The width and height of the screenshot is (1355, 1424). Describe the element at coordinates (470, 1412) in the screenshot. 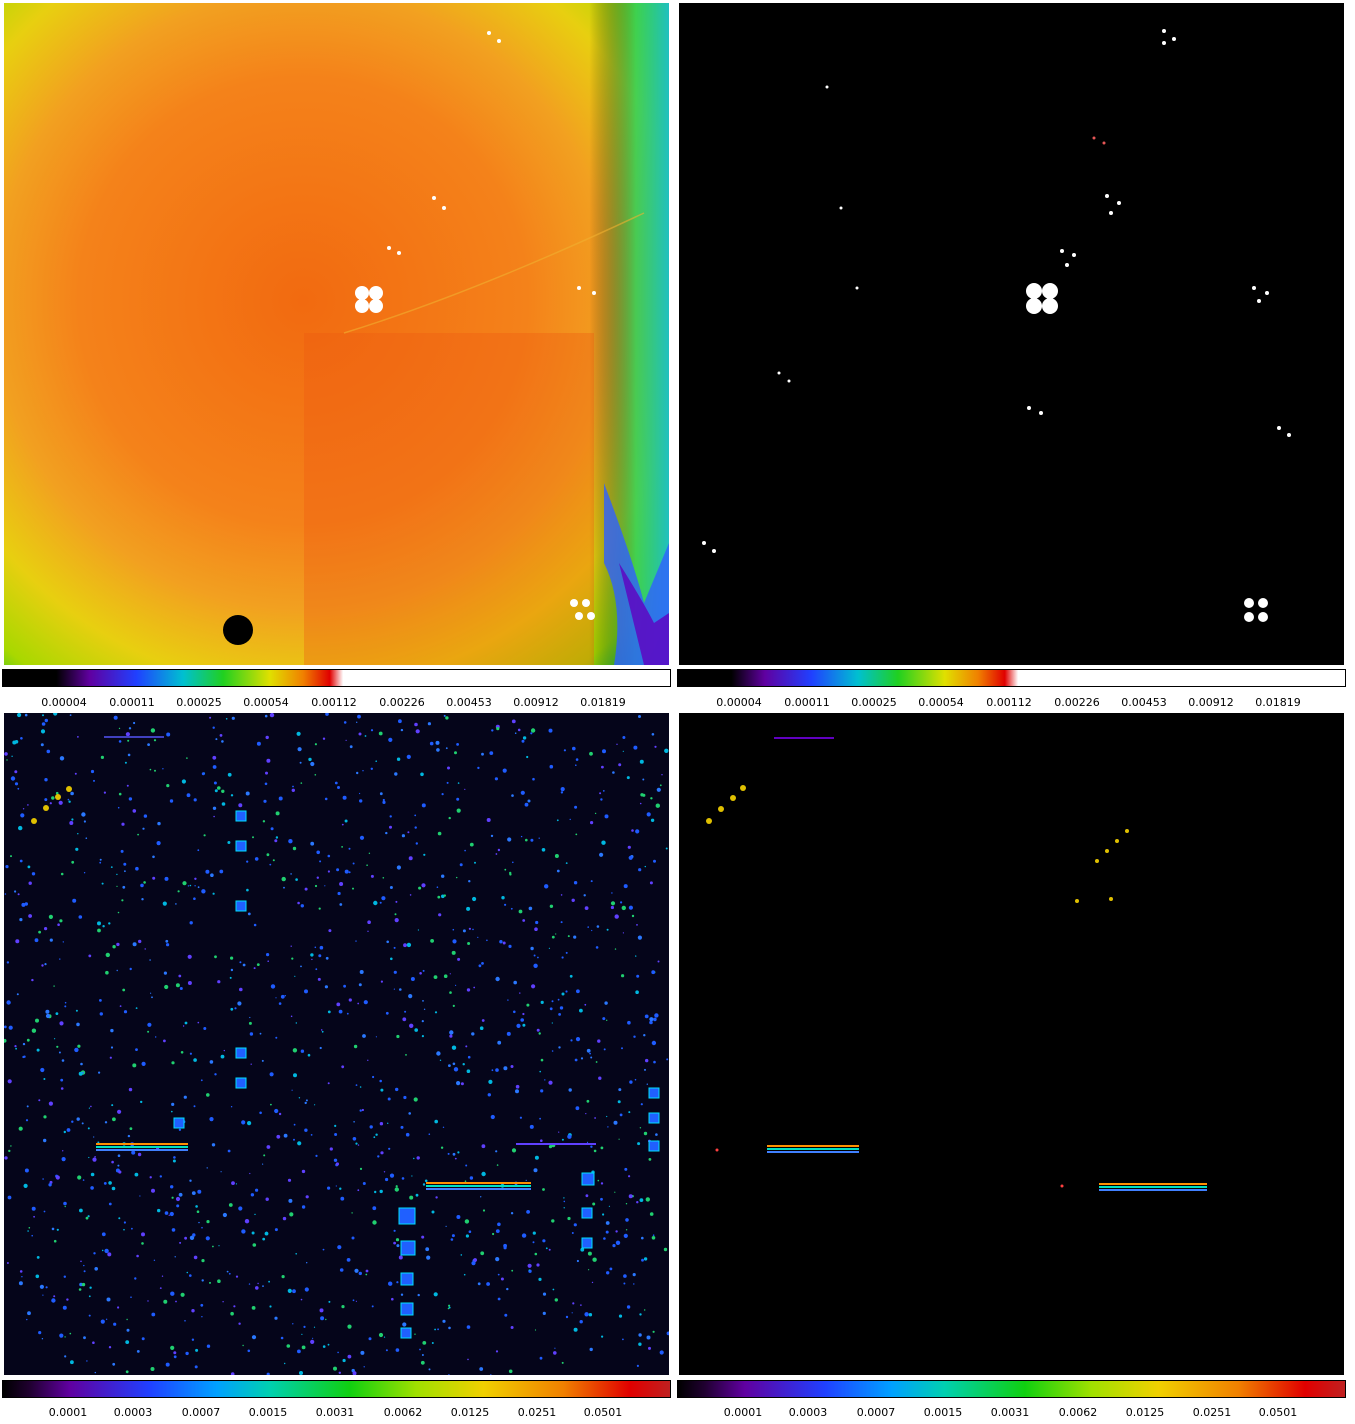

I see `tick-label: 0.0125` at that location.